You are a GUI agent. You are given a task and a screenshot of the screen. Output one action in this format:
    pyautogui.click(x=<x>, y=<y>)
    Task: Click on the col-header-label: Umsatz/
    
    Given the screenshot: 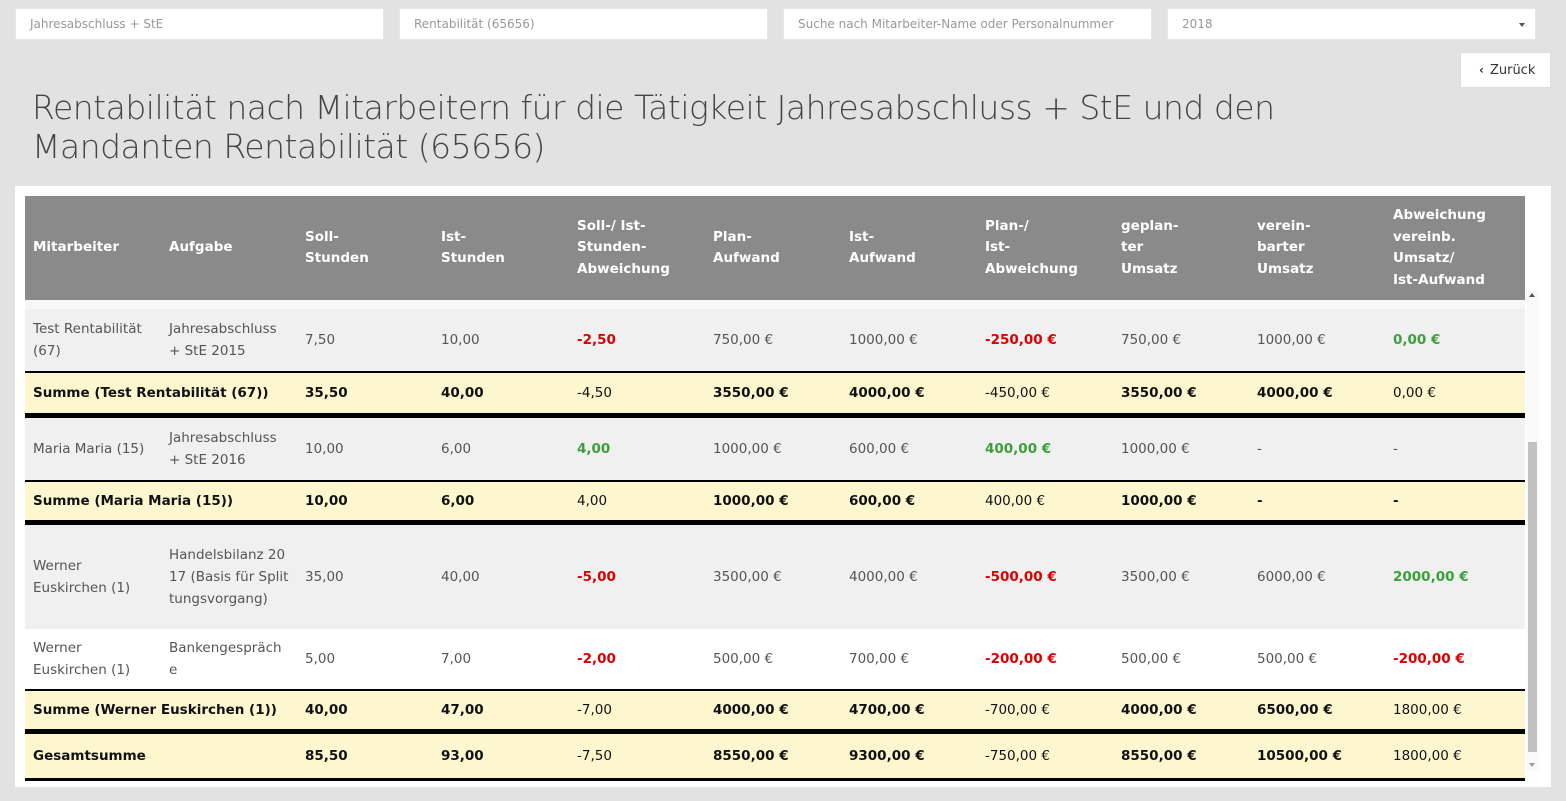 What is the action you would take?
    pyautogui.click(x=1424, y=258)
    